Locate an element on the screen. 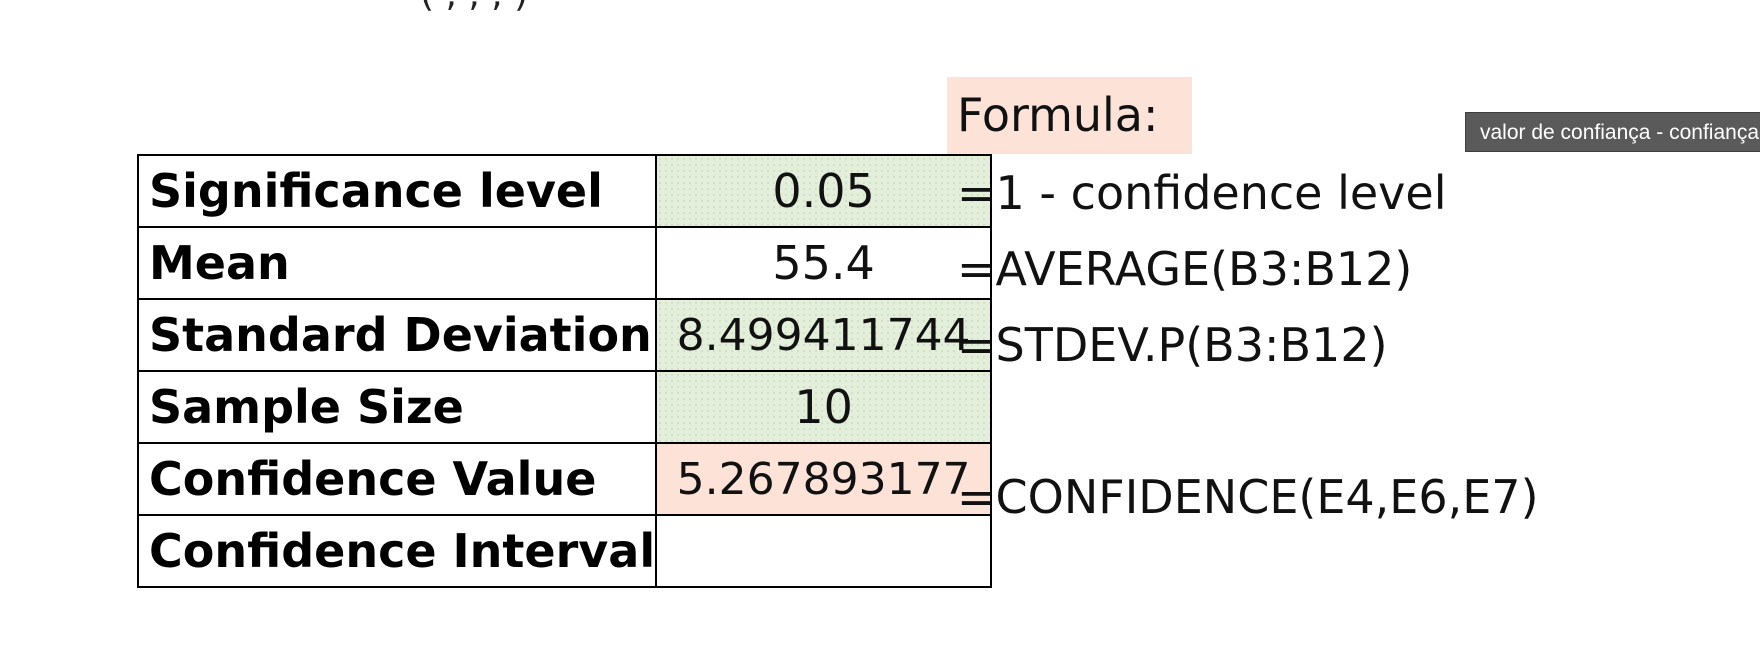 This screenshot has height=660, width=1760. table-row: Significance level 0.05 is located at coordinates (564, 191).